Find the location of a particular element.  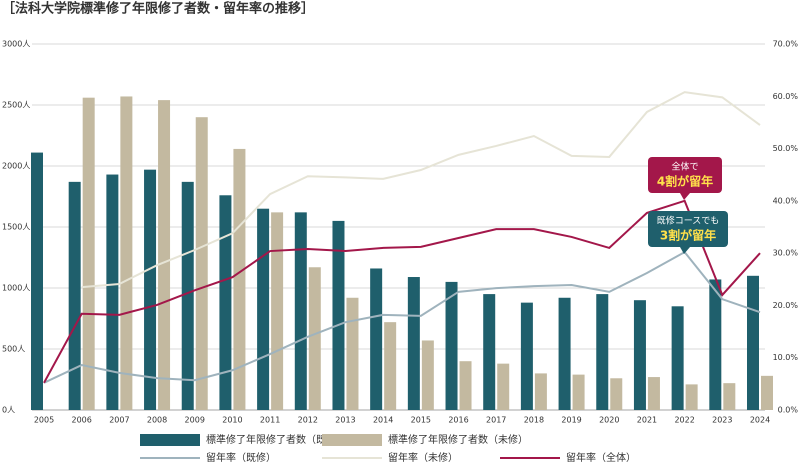

x-tick-label: 2015 is located at coordinates (421, 420).